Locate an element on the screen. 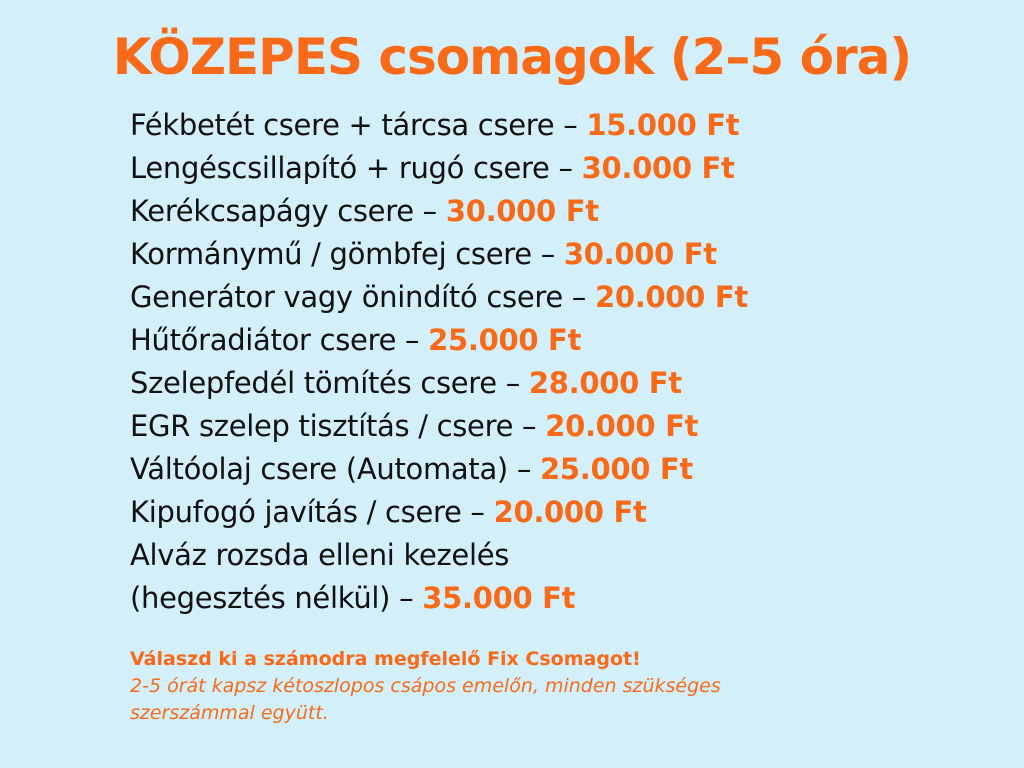 This screenshot has height=768, width=1024. price-list-item: Szelepfedél tömítés csere – 28.000 Ft is located at coordinates (439, 383).